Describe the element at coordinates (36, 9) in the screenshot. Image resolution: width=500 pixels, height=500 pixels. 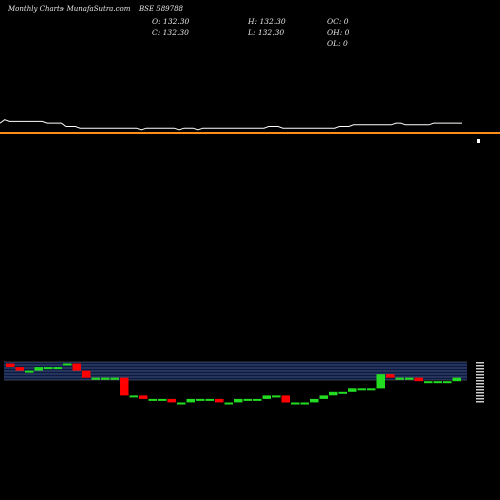
I see `site-brand-label: Monthly Charts` at that location.